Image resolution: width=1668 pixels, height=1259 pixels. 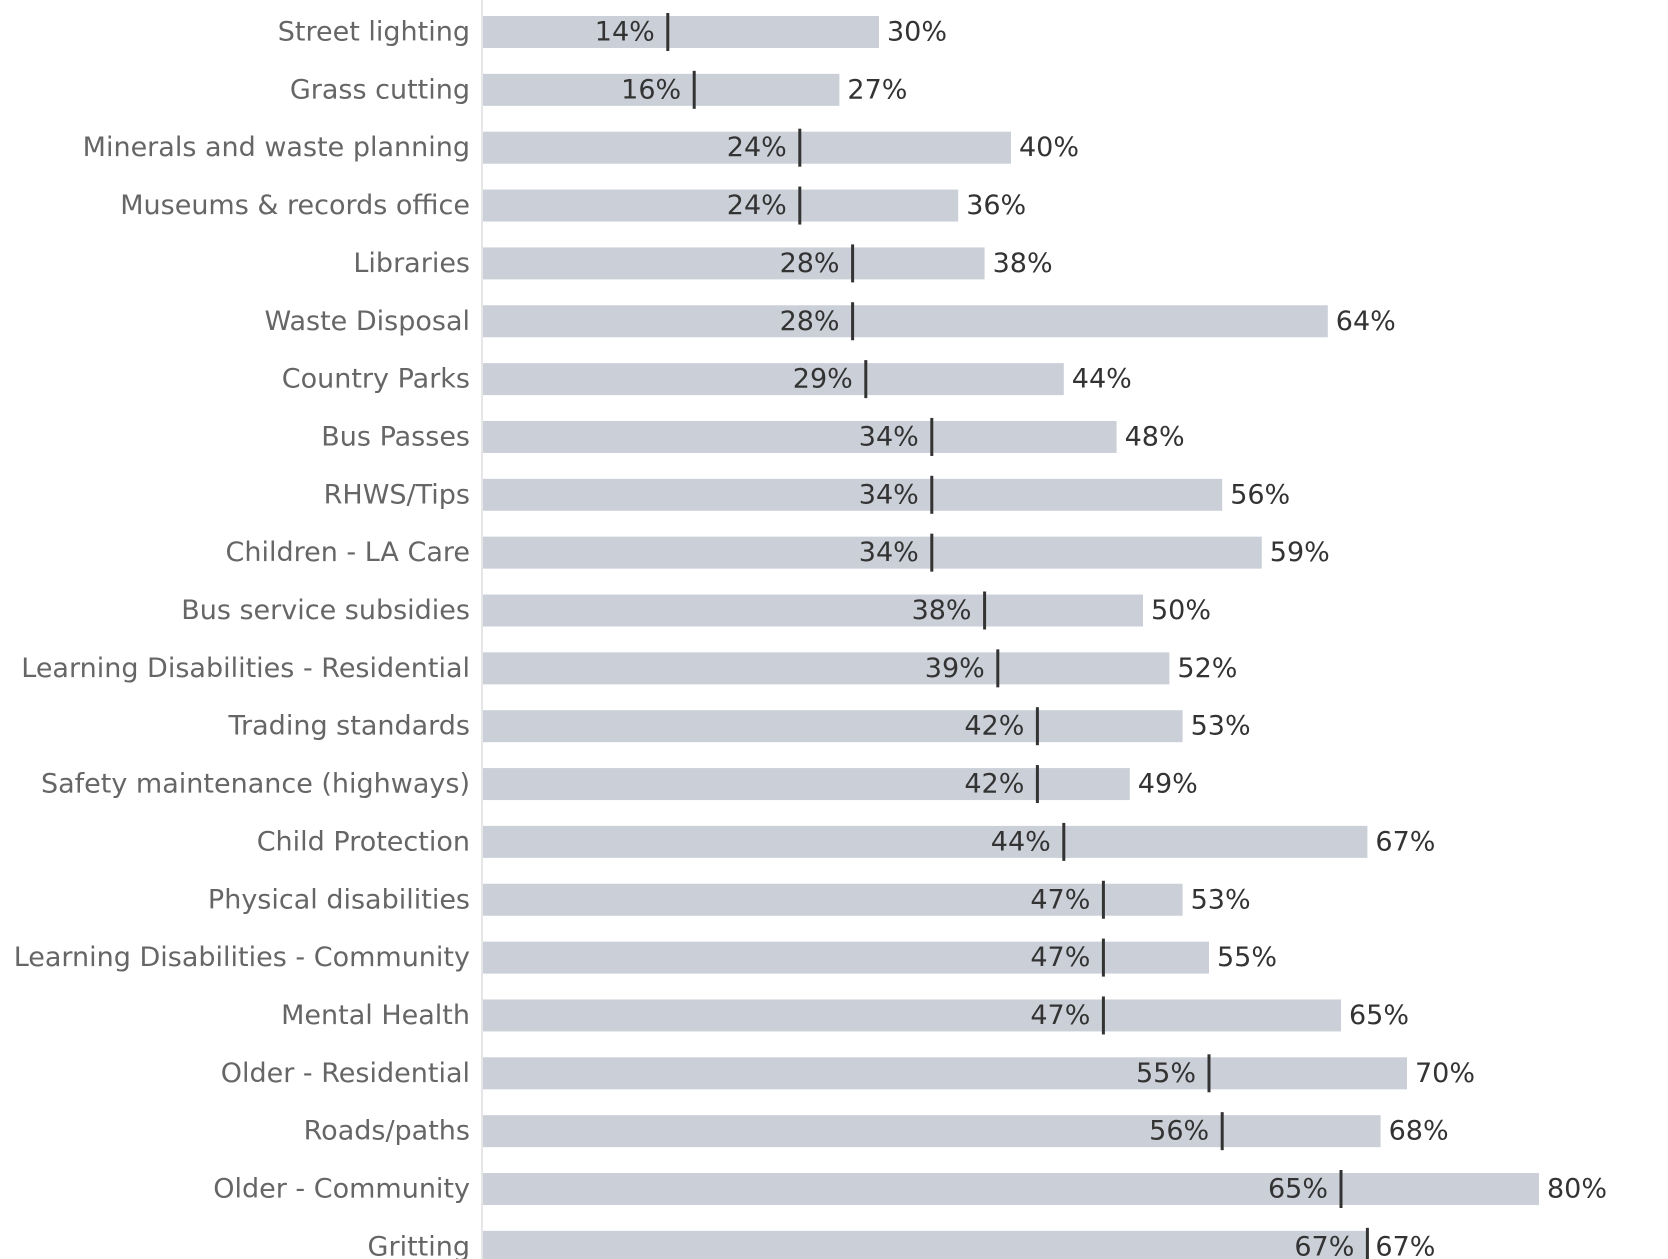 I want to click on bar-value-label: 27%, so click(x=877, y=89).